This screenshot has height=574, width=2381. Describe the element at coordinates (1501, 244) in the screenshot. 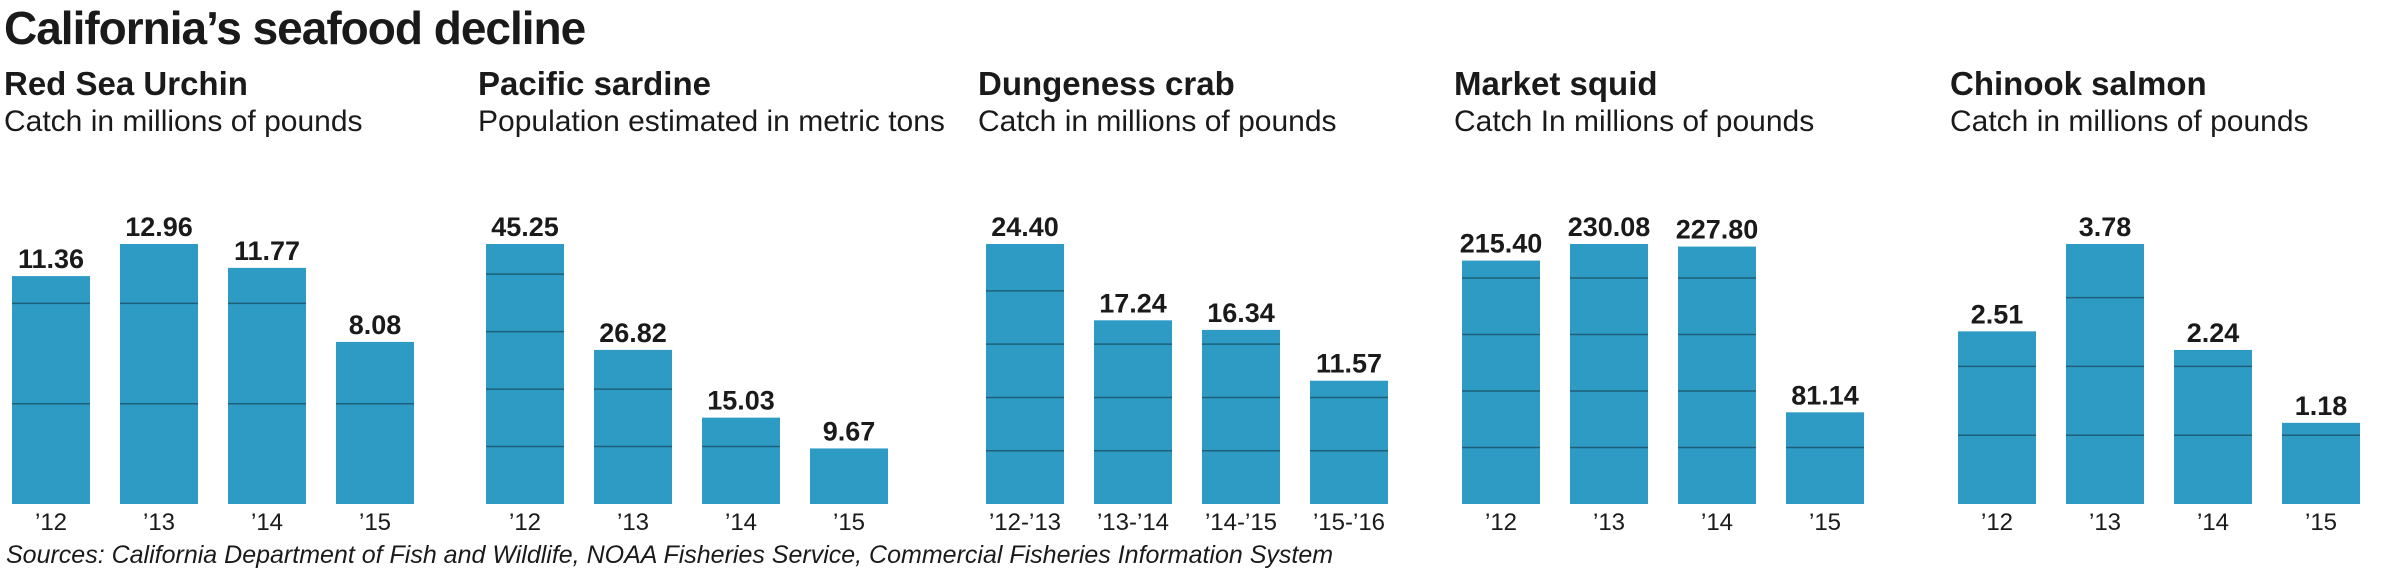

I see `data-label: 215.40` at that location.